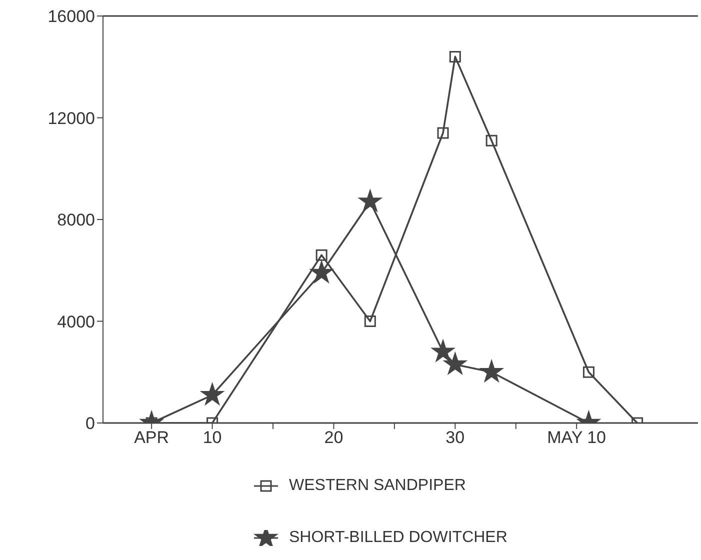 Image resolution: width=701 pixels, height=560 pixels. What do you see at coordinates (71, 118) in the screenshot?
I see `y-tick-label: 12000` at bounding box center [71, 118].